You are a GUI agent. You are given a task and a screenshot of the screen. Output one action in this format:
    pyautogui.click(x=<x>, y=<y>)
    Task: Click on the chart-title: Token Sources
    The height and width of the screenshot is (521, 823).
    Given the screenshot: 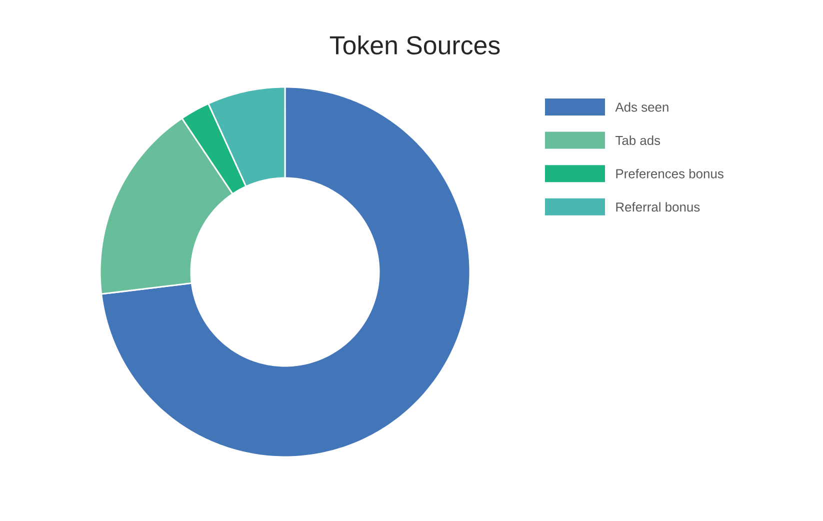 What is the action you would take?
    pyautogui.click(x=415, y=44)
    